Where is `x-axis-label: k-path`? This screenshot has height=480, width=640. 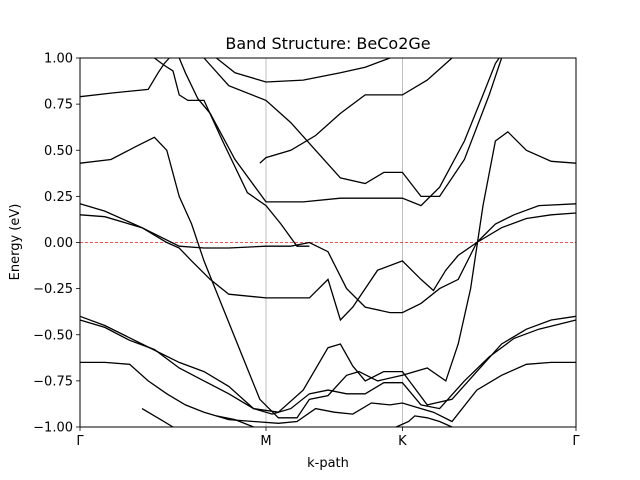 x-axis-label: k-path is located at coordinates (328, 463).